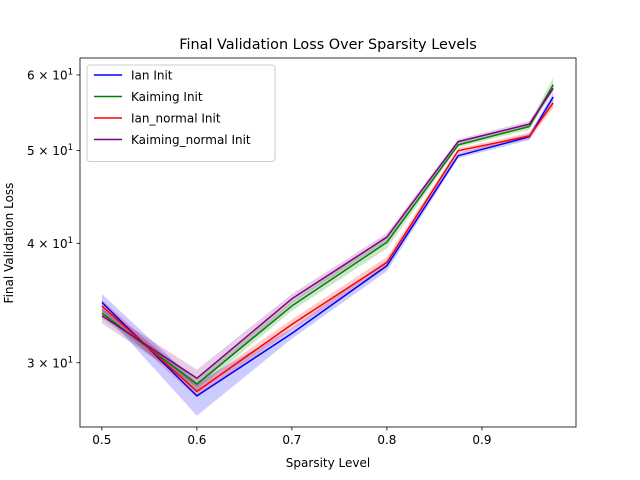 The image size is (640, 480). Describe the element at coordinates (176, 119) in the screenshot. I see `legend-label-2: Ian_normal Init` at that location.